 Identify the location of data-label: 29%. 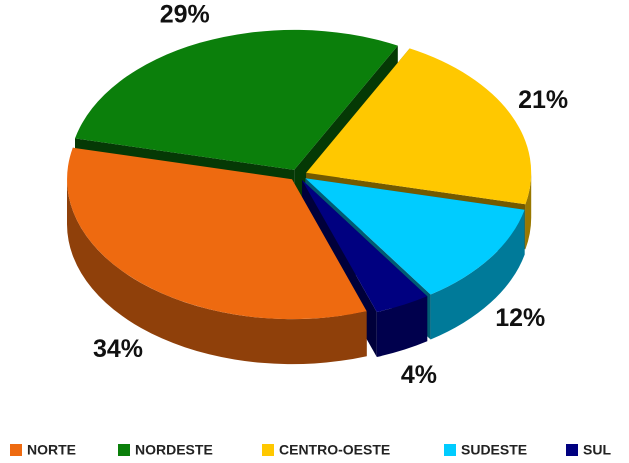
(185, 15).